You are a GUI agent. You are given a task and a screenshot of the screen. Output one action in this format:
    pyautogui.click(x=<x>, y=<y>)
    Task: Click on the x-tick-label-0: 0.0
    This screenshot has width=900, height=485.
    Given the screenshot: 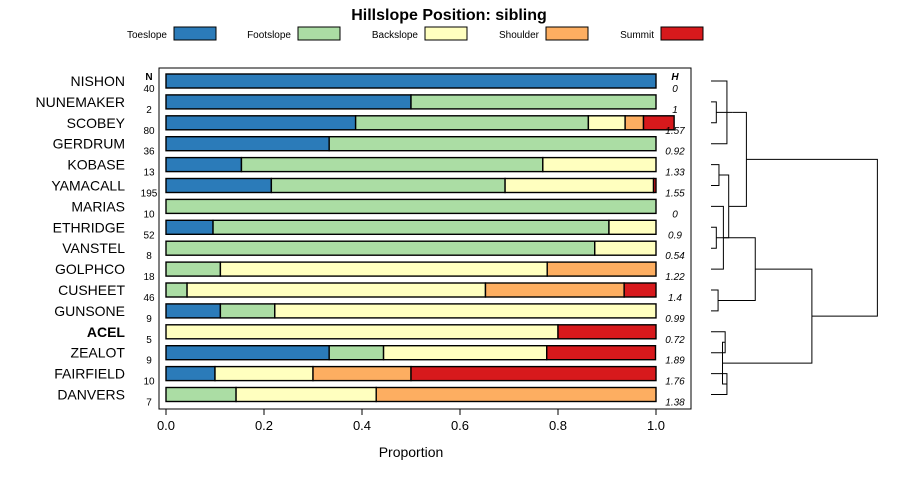 What is the action you would take?
    pyautogui.click(x=166, y=425)
    